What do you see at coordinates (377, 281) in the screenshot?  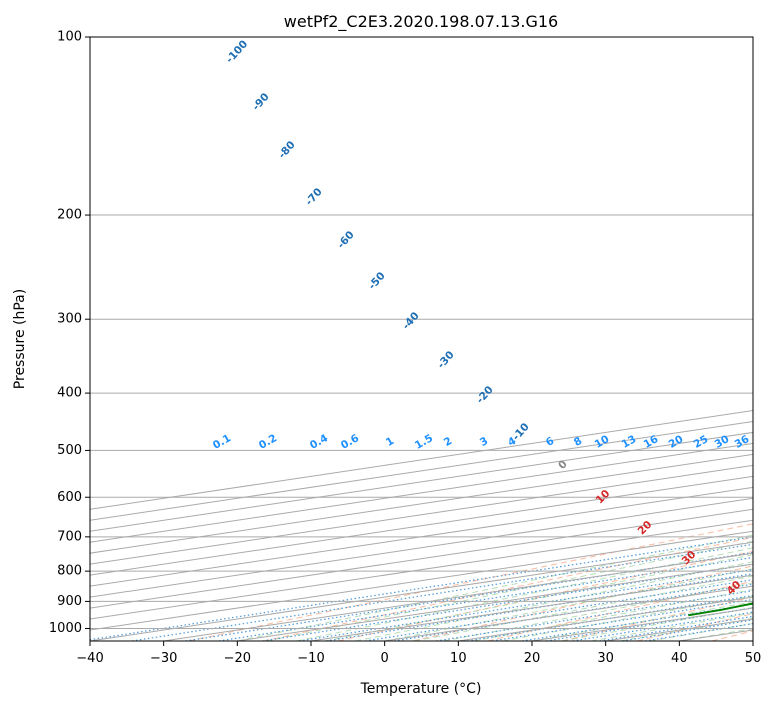 I see `dry-adiabat-label: -50` at bounding box center [377, 281].